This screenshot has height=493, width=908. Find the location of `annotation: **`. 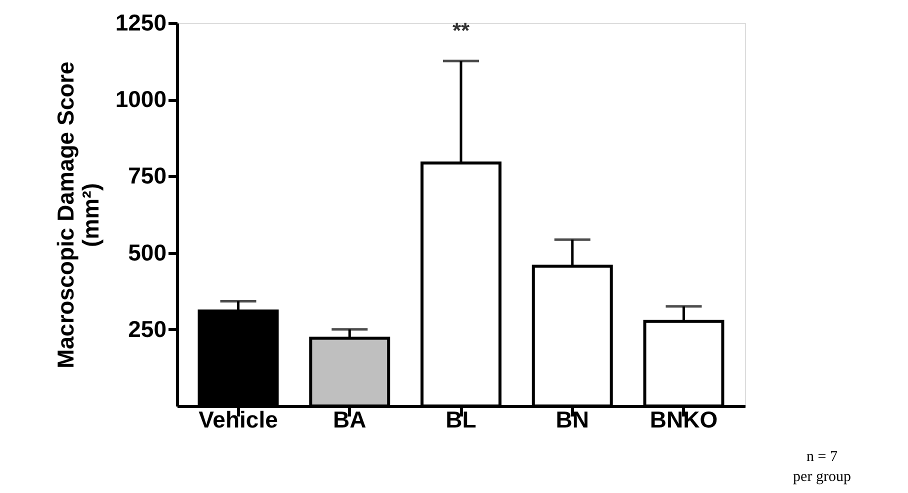

annotation: ** is located at coordinates (461, 30).